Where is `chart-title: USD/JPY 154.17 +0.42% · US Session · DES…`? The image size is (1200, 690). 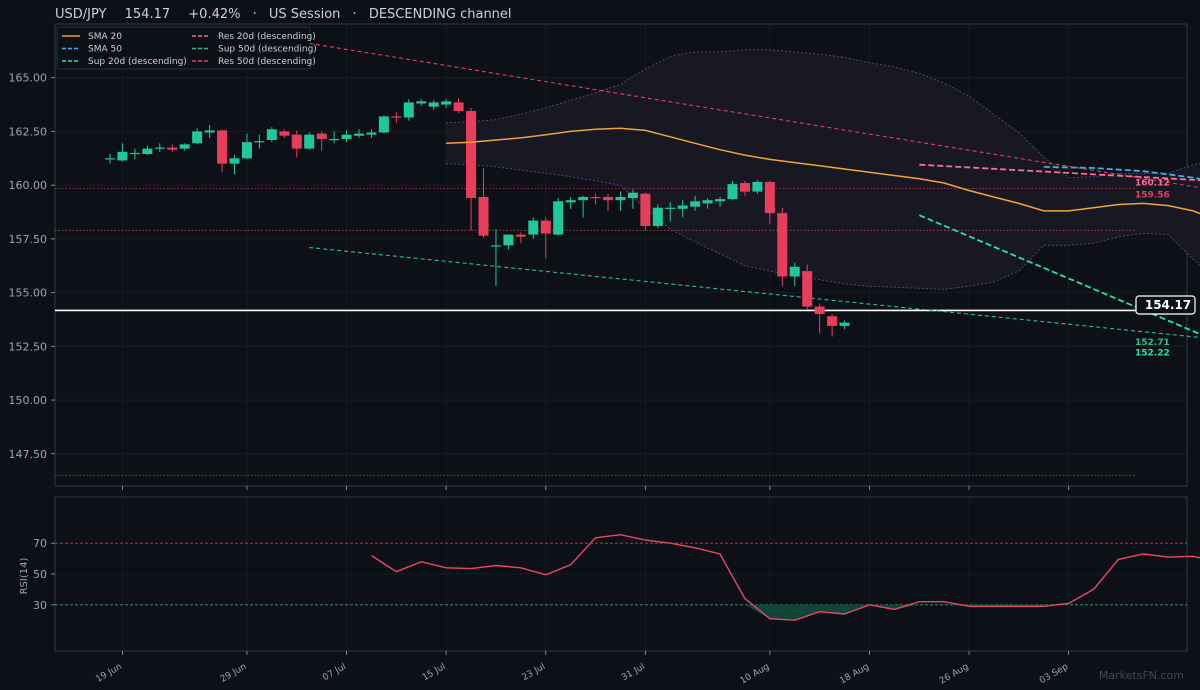 chart-title: USD/JPY 154.17 +0.42% · US Session · DES… is located at coordinates (283, 14).